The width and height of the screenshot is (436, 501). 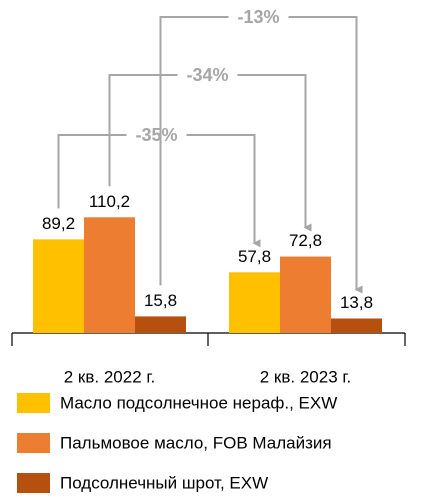 I want to click on change-arrow, so click(x=210, y=153).